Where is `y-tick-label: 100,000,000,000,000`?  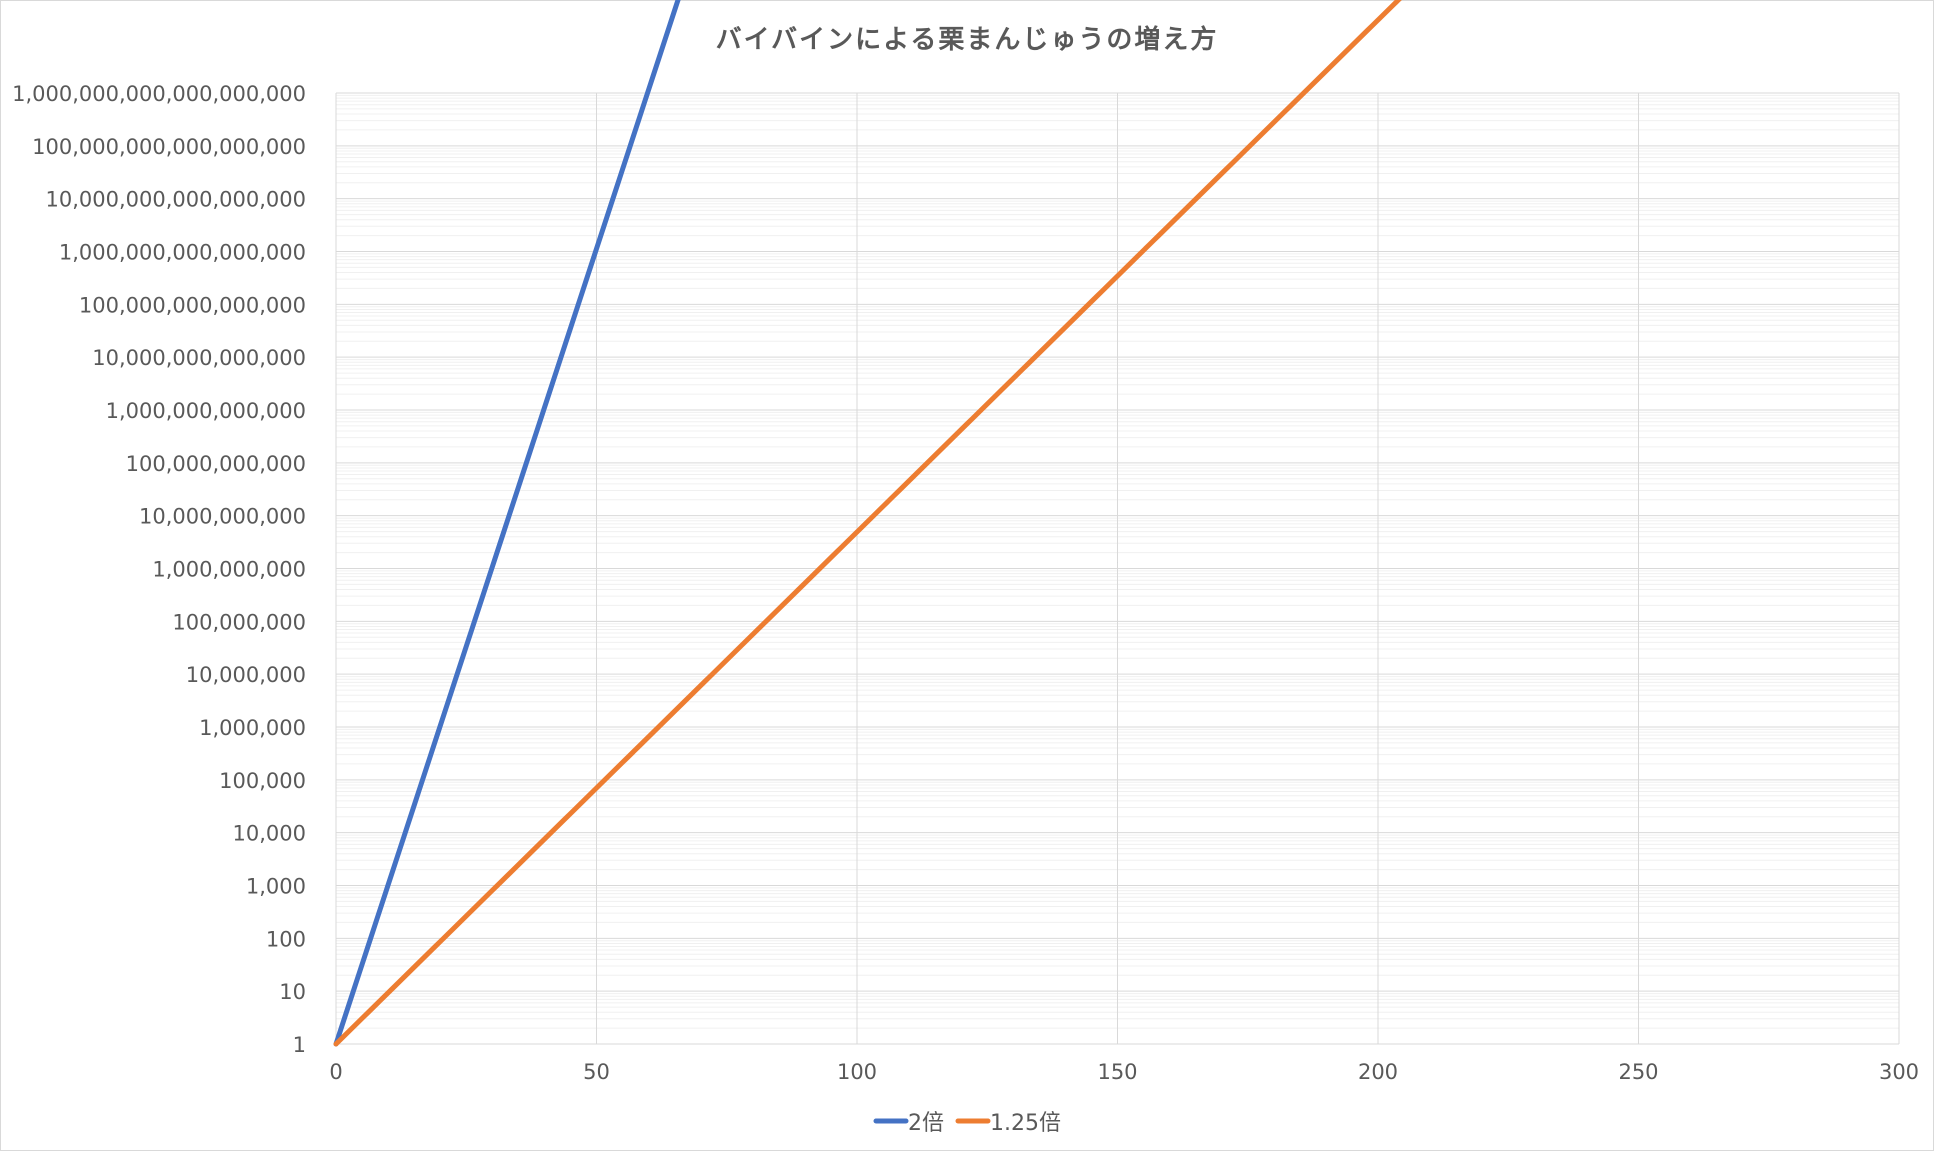 y-tick-label: 100,000,000,000,000 is located at coordinates (192, 305).